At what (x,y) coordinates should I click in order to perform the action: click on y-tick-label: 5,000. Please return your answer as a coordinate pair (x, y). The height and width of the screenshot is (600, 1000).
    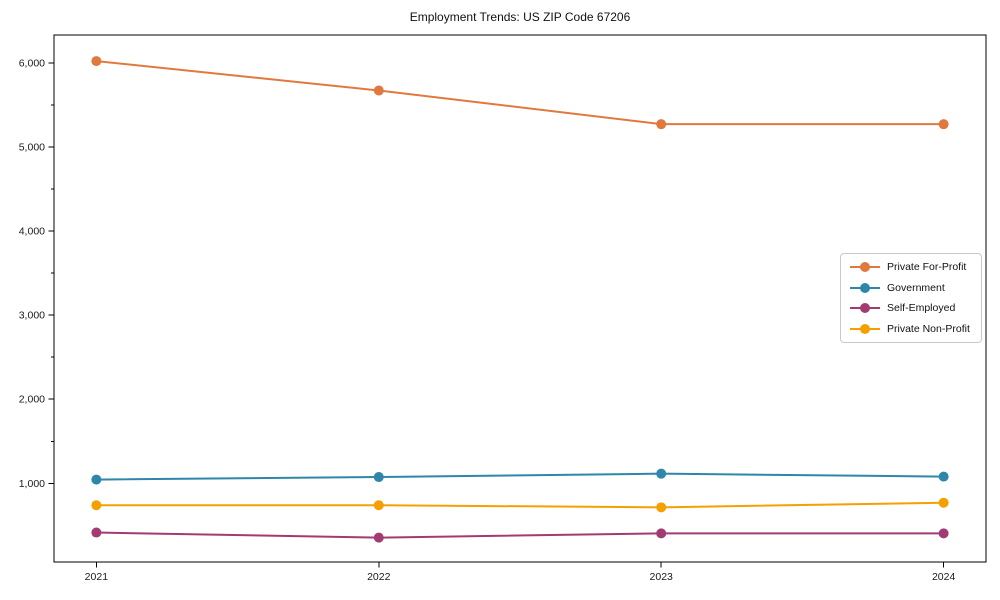
    Looking at the image, I should click on (32, 147).